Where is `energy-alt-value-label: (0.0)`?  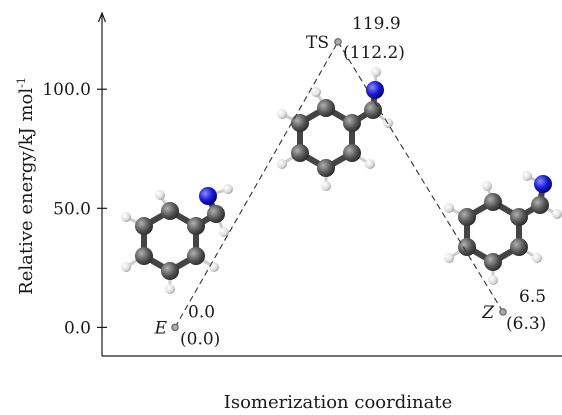
energy-alt-value-label: (0.0) is located at coordinates (200, 339).